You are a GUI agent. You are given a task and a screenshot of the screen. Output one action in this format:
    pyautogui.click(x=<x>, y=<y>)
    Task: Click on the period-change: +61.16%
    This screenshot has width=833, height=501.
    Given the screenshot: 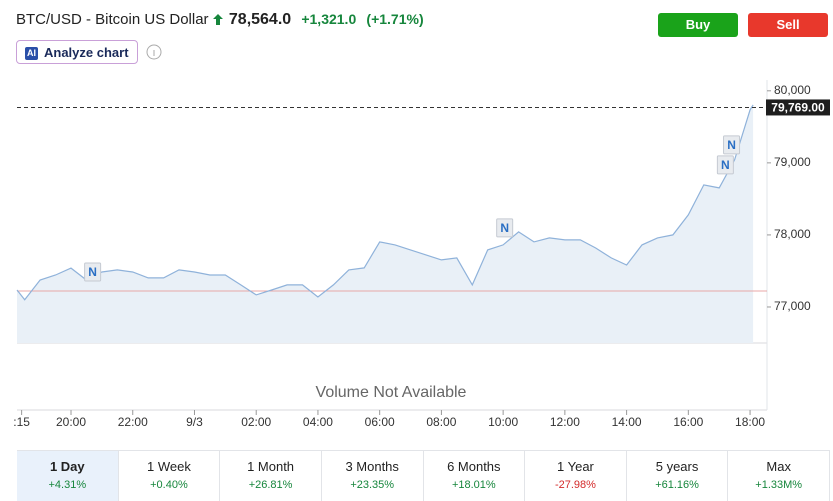 What is the action you would take?
    pyautogui.click(x=677, y=485)
    